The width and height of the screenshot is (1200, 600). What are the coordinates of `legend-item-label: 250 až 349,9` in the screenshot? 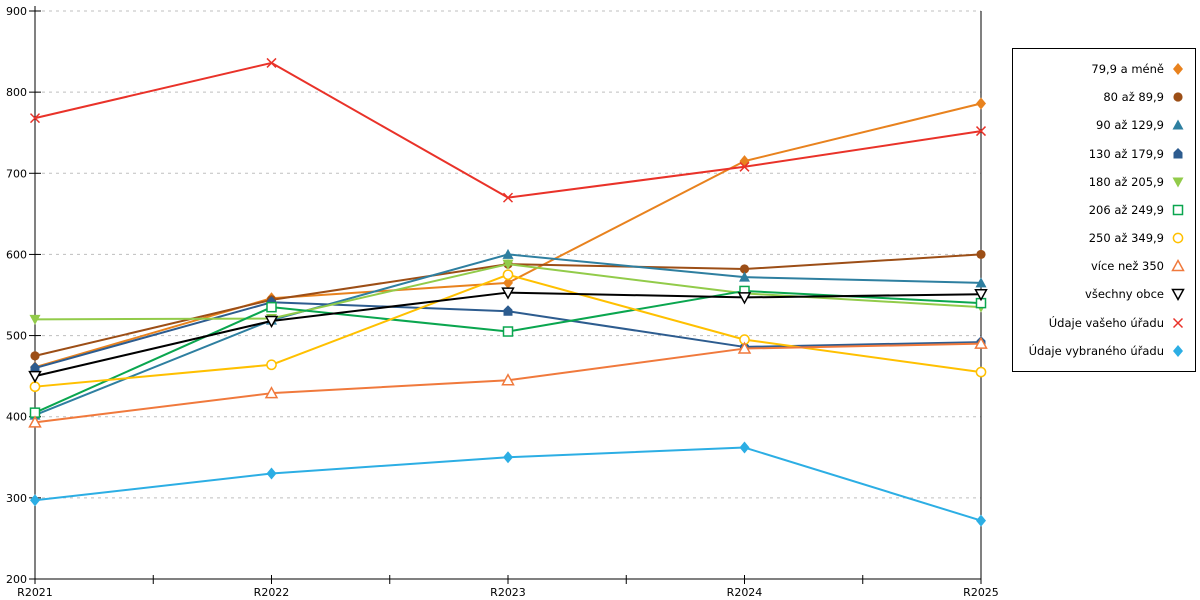 It's located at (1126, 238).